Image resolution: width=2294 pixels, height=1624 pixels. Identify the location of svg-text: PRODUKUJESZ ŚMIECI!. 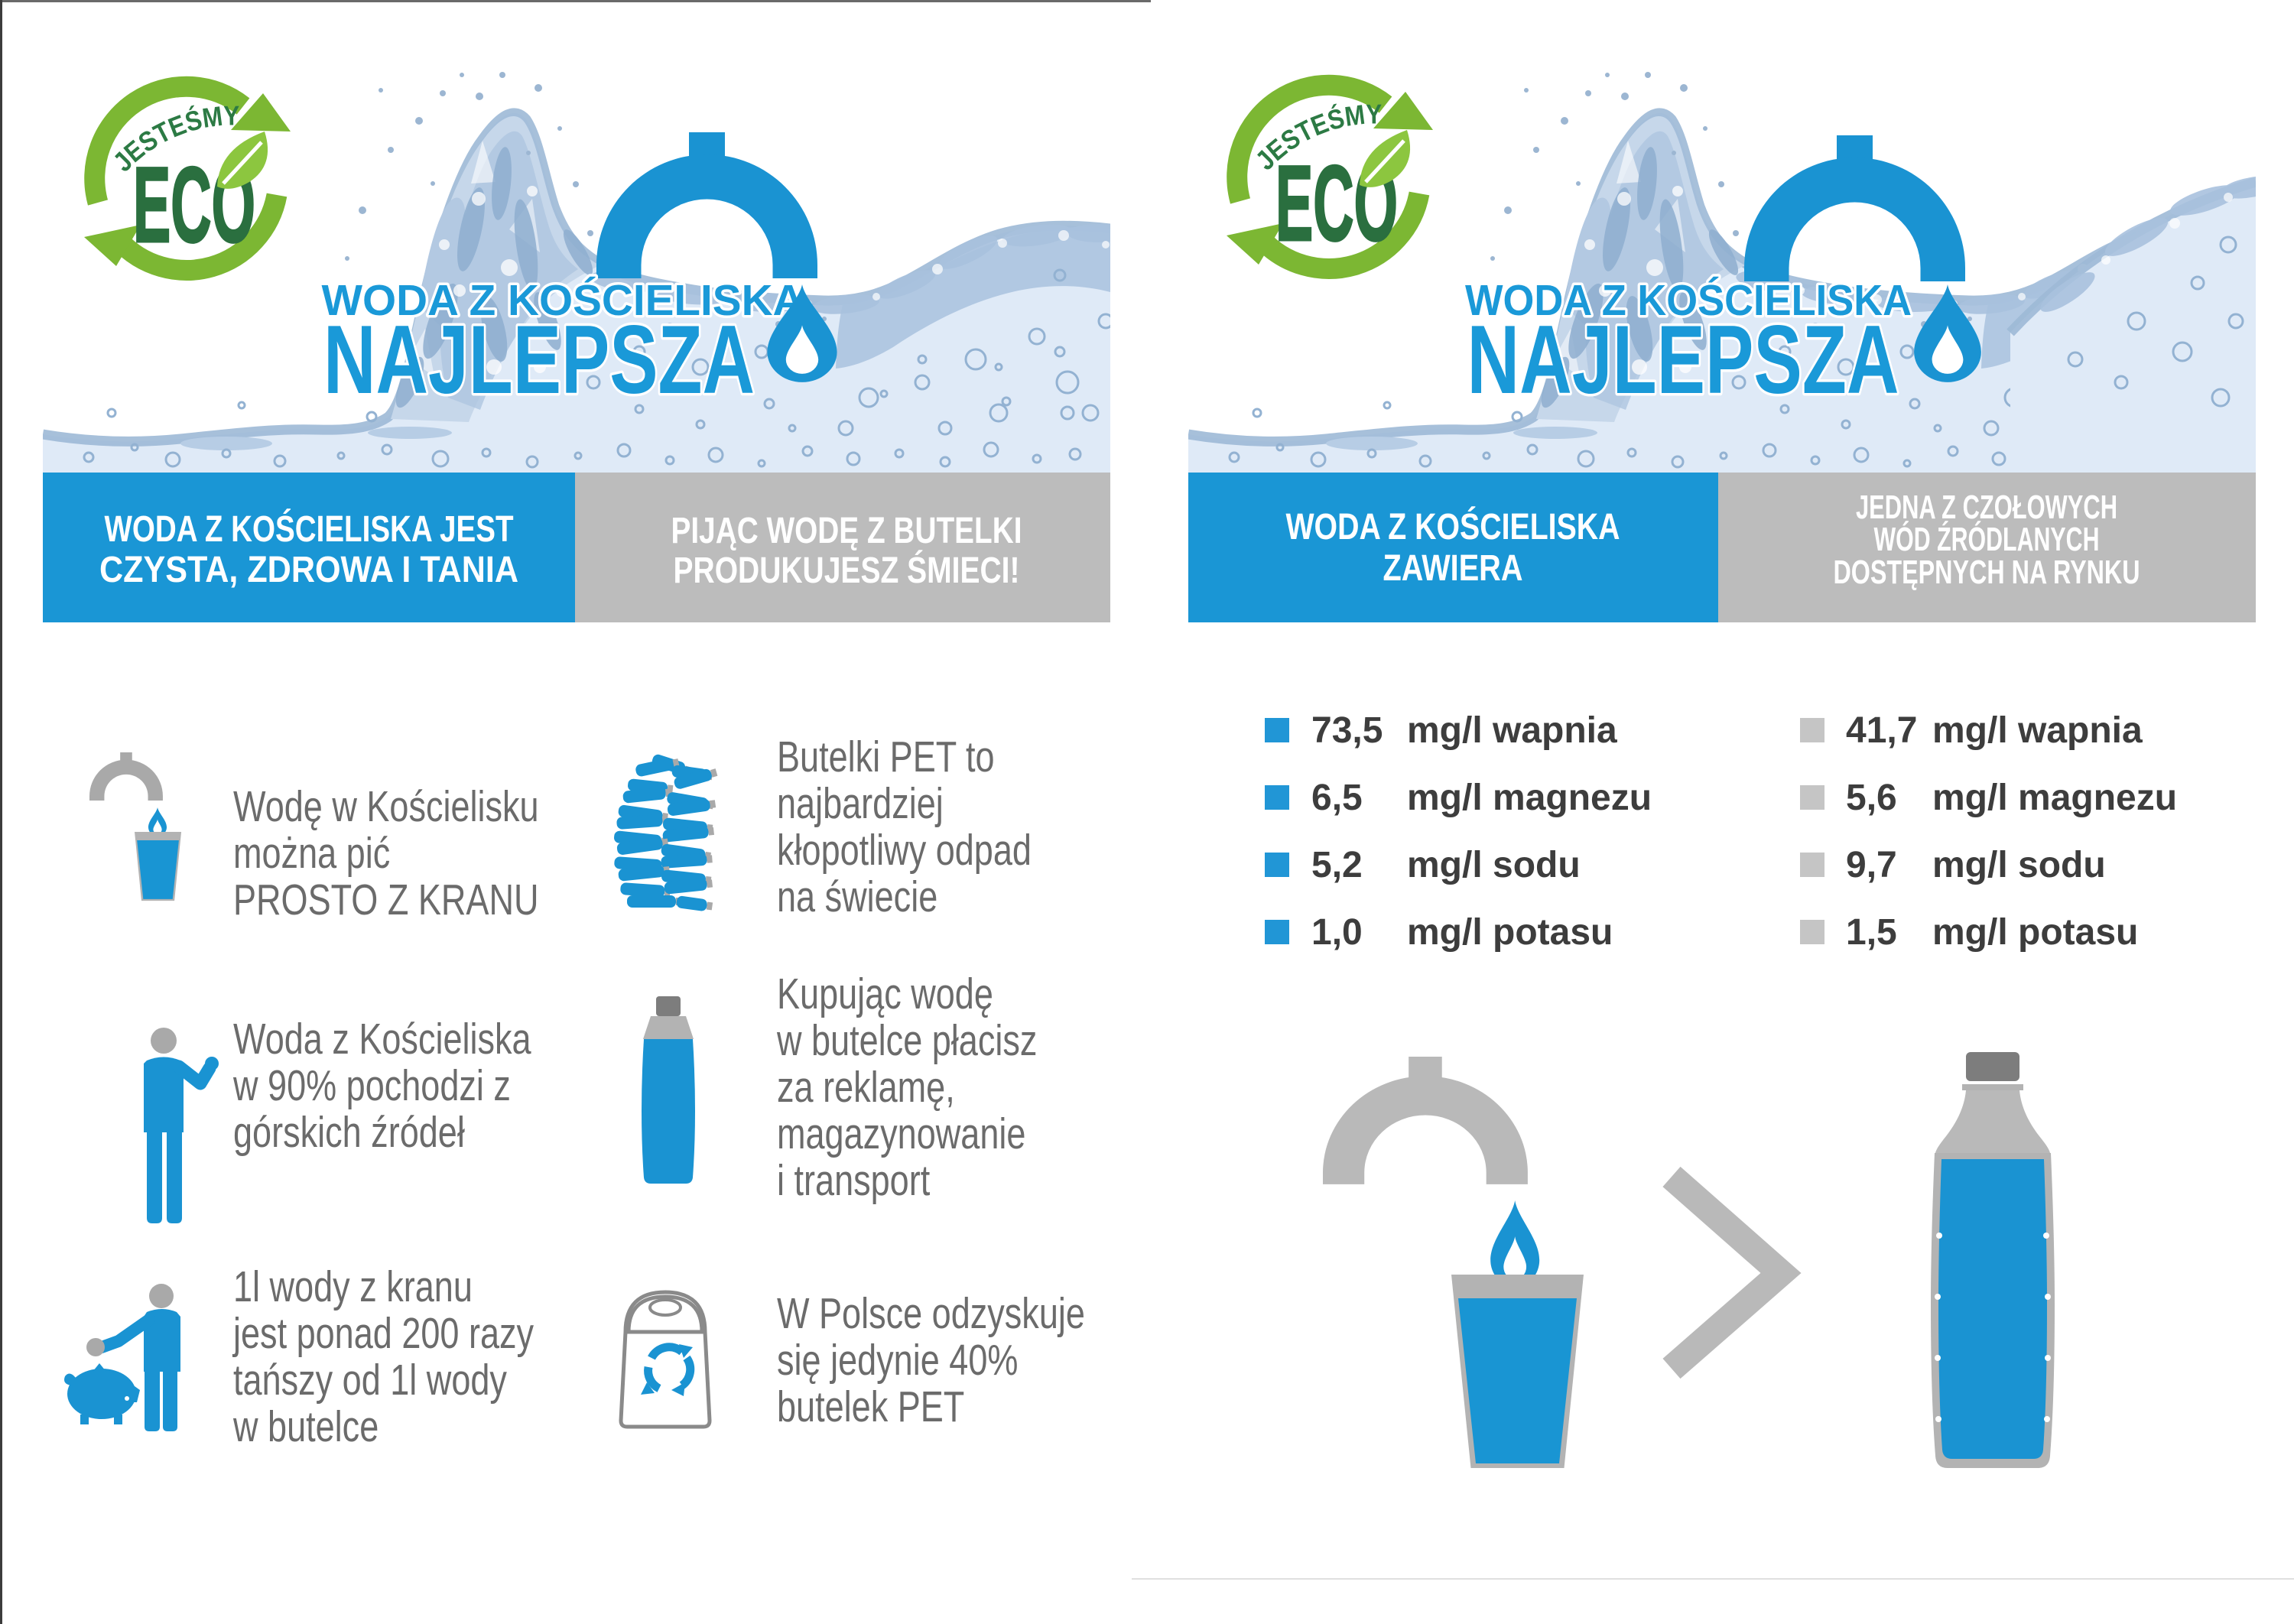
(847, 570).